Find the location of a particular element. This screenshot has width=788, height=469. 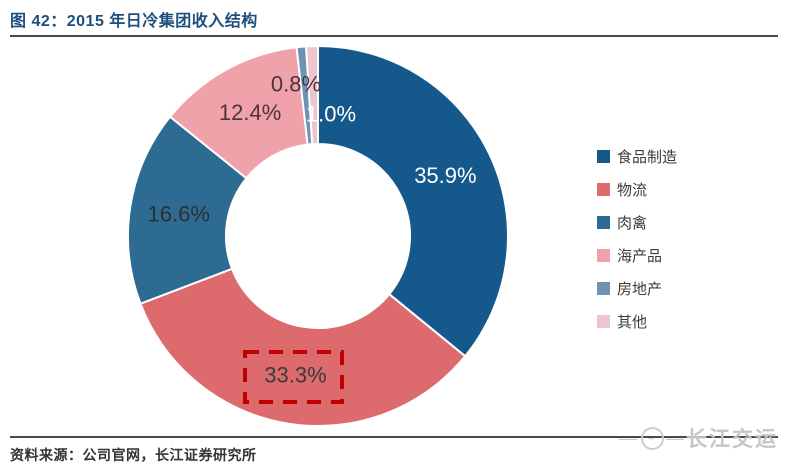

legend-item-海产品: 海产品 is located at coordinates (637, 255).